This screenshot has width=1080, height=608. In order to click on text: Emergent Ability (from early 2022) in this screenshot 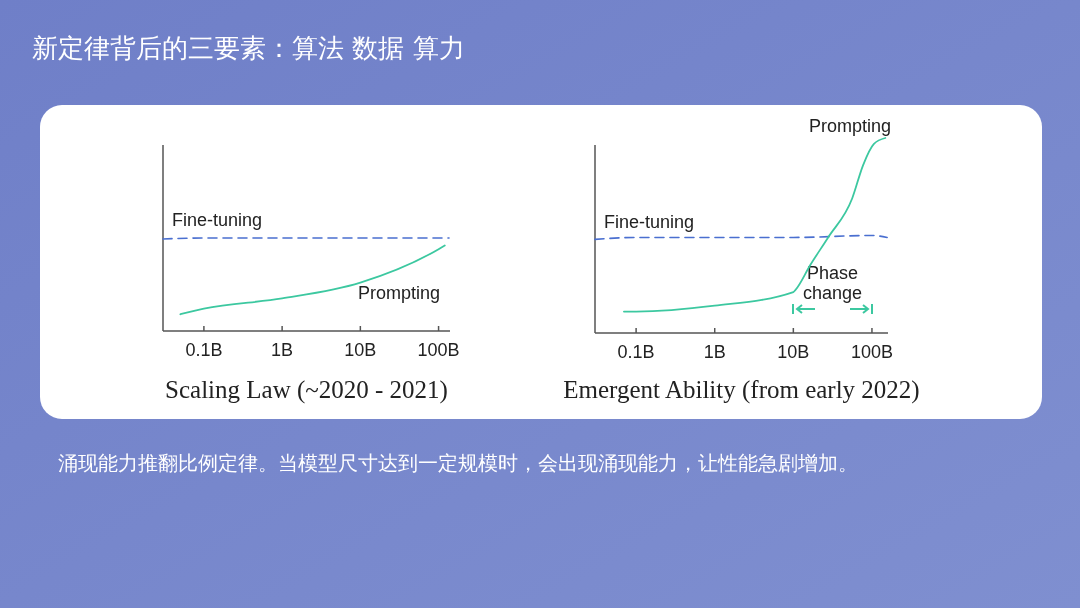, I will do `click(741, 390)`.